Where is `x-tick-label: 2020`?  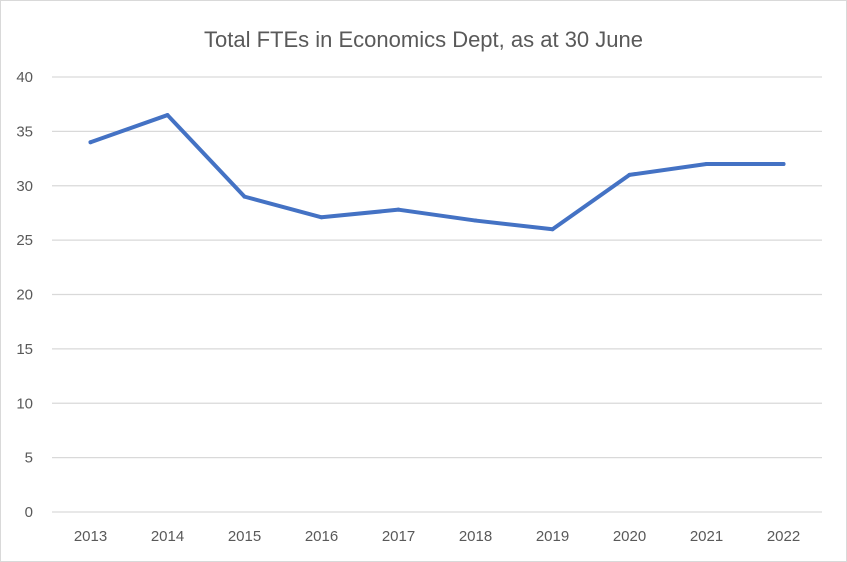
x-tick-label: 2020 is located at coordinates (629, 536).